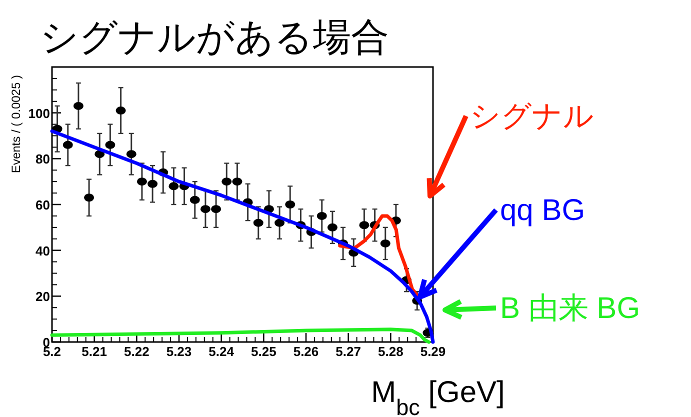 The image size is (691, 417). What do you see at coordinates (43, 159) in the screenshot?
I see `y-tick-label: 80` at bounding box center [43, 159].